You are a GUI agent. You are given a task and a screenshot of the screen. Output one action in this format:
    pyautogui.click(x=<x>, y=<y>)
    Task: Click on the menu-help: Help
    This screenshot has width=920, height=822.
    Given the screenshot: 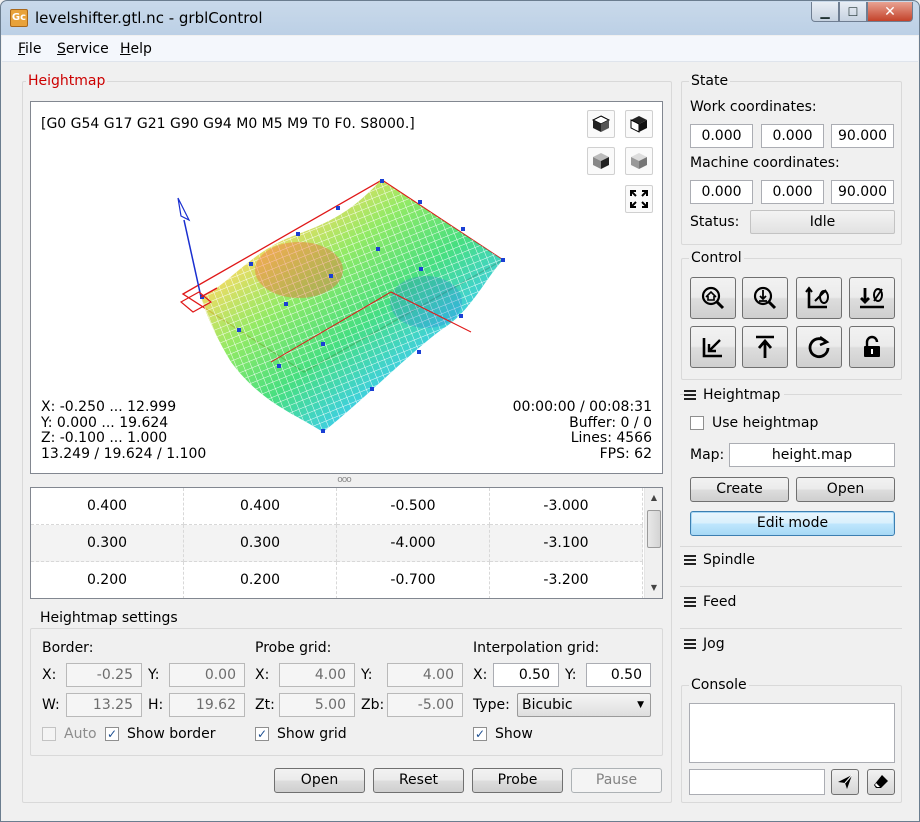 What is the action you would take?
    pyautogui.click(x=136, y=49)
    